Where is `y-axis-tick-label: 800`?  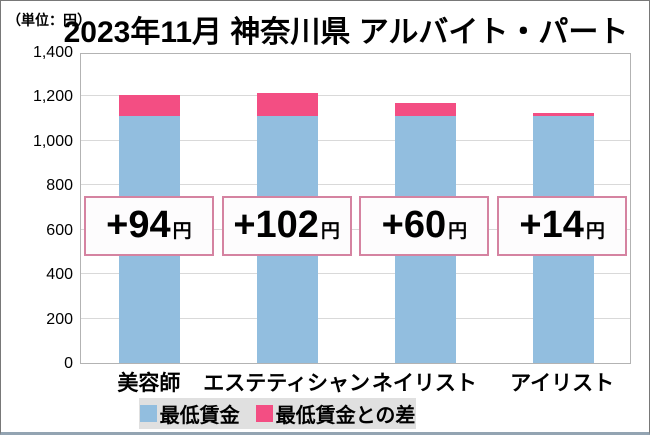 y-axis-tick-label: 800 is located at coordinates (59, 186).